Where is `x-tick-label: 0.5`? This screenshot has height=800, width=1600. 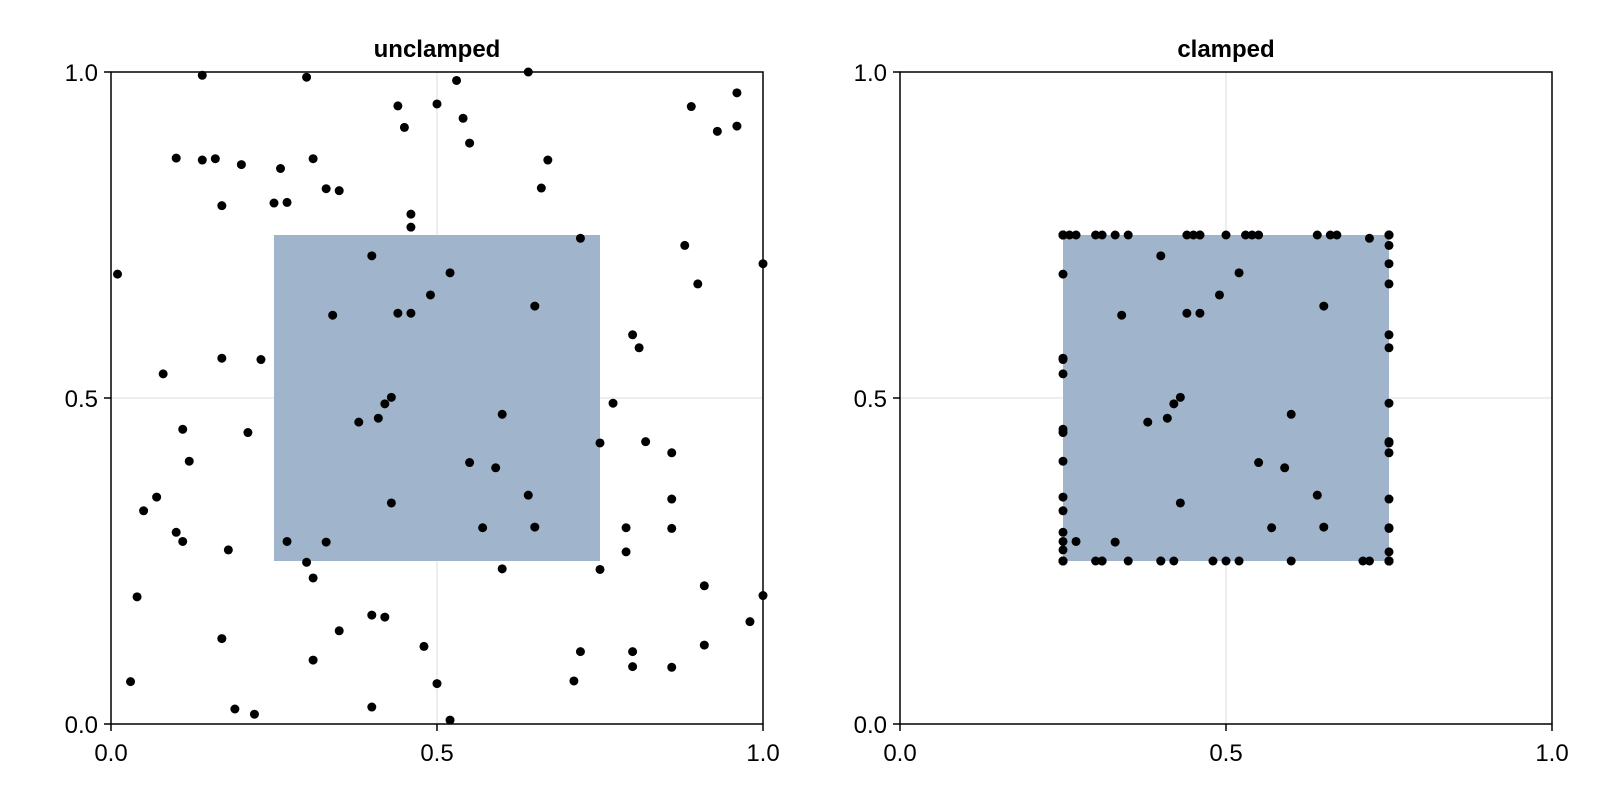 x-tick-label: 0.5 is located at coordinates (436, 753).